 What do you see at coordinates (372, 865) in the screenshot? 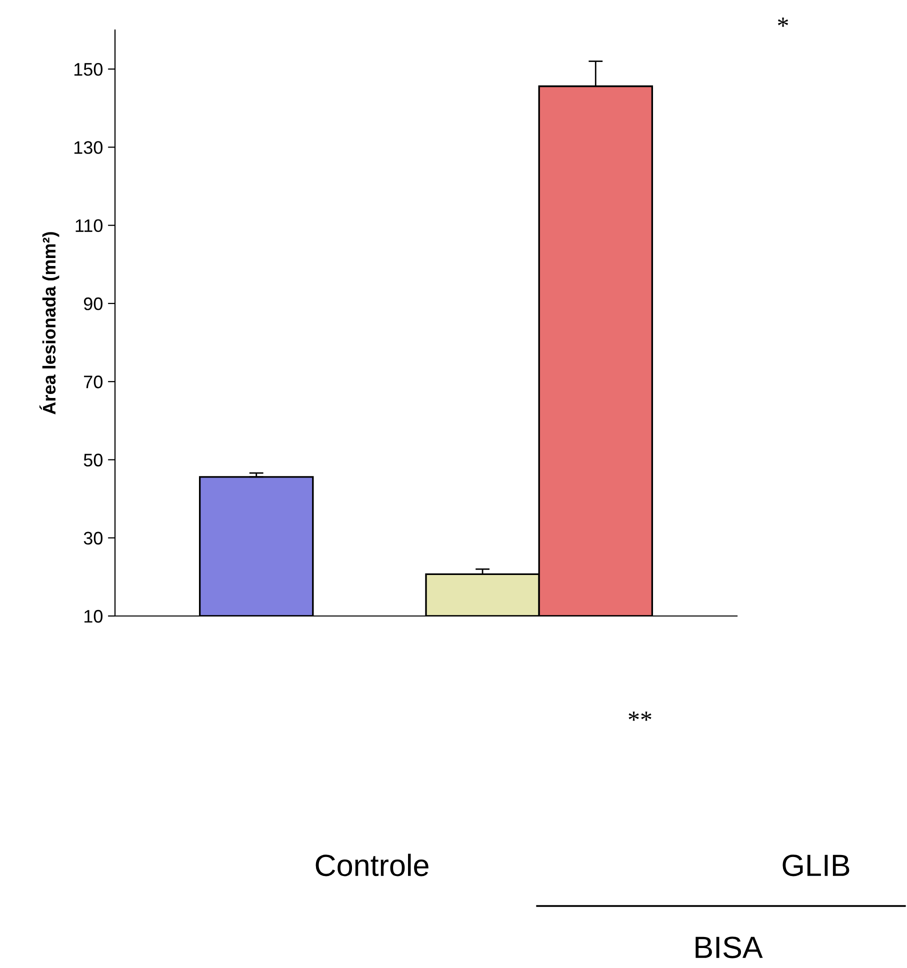
I see `text: Controle` at bounding box center [372, 865].